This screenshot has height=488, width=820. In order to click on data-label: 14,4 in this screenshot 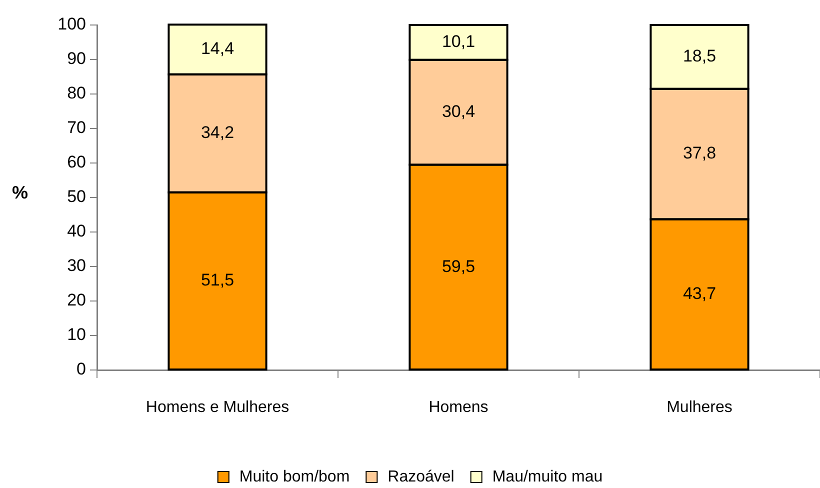, I will do `click(217, 48)`.